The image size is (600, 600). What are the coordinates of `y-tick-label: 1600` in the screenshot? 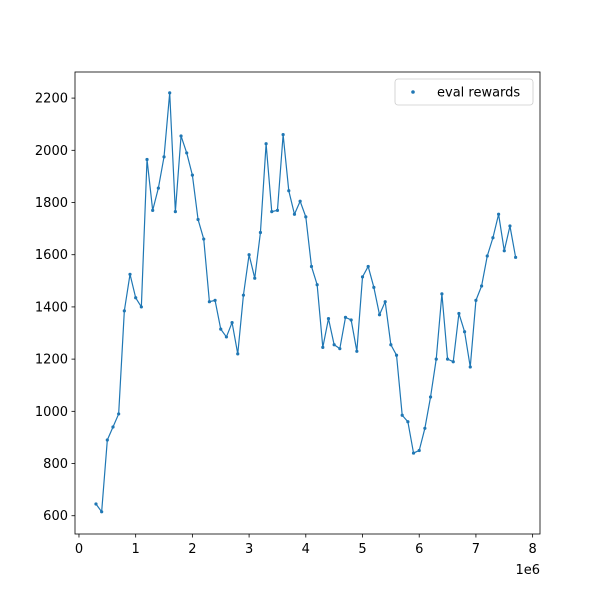 It's located at (51, 255).